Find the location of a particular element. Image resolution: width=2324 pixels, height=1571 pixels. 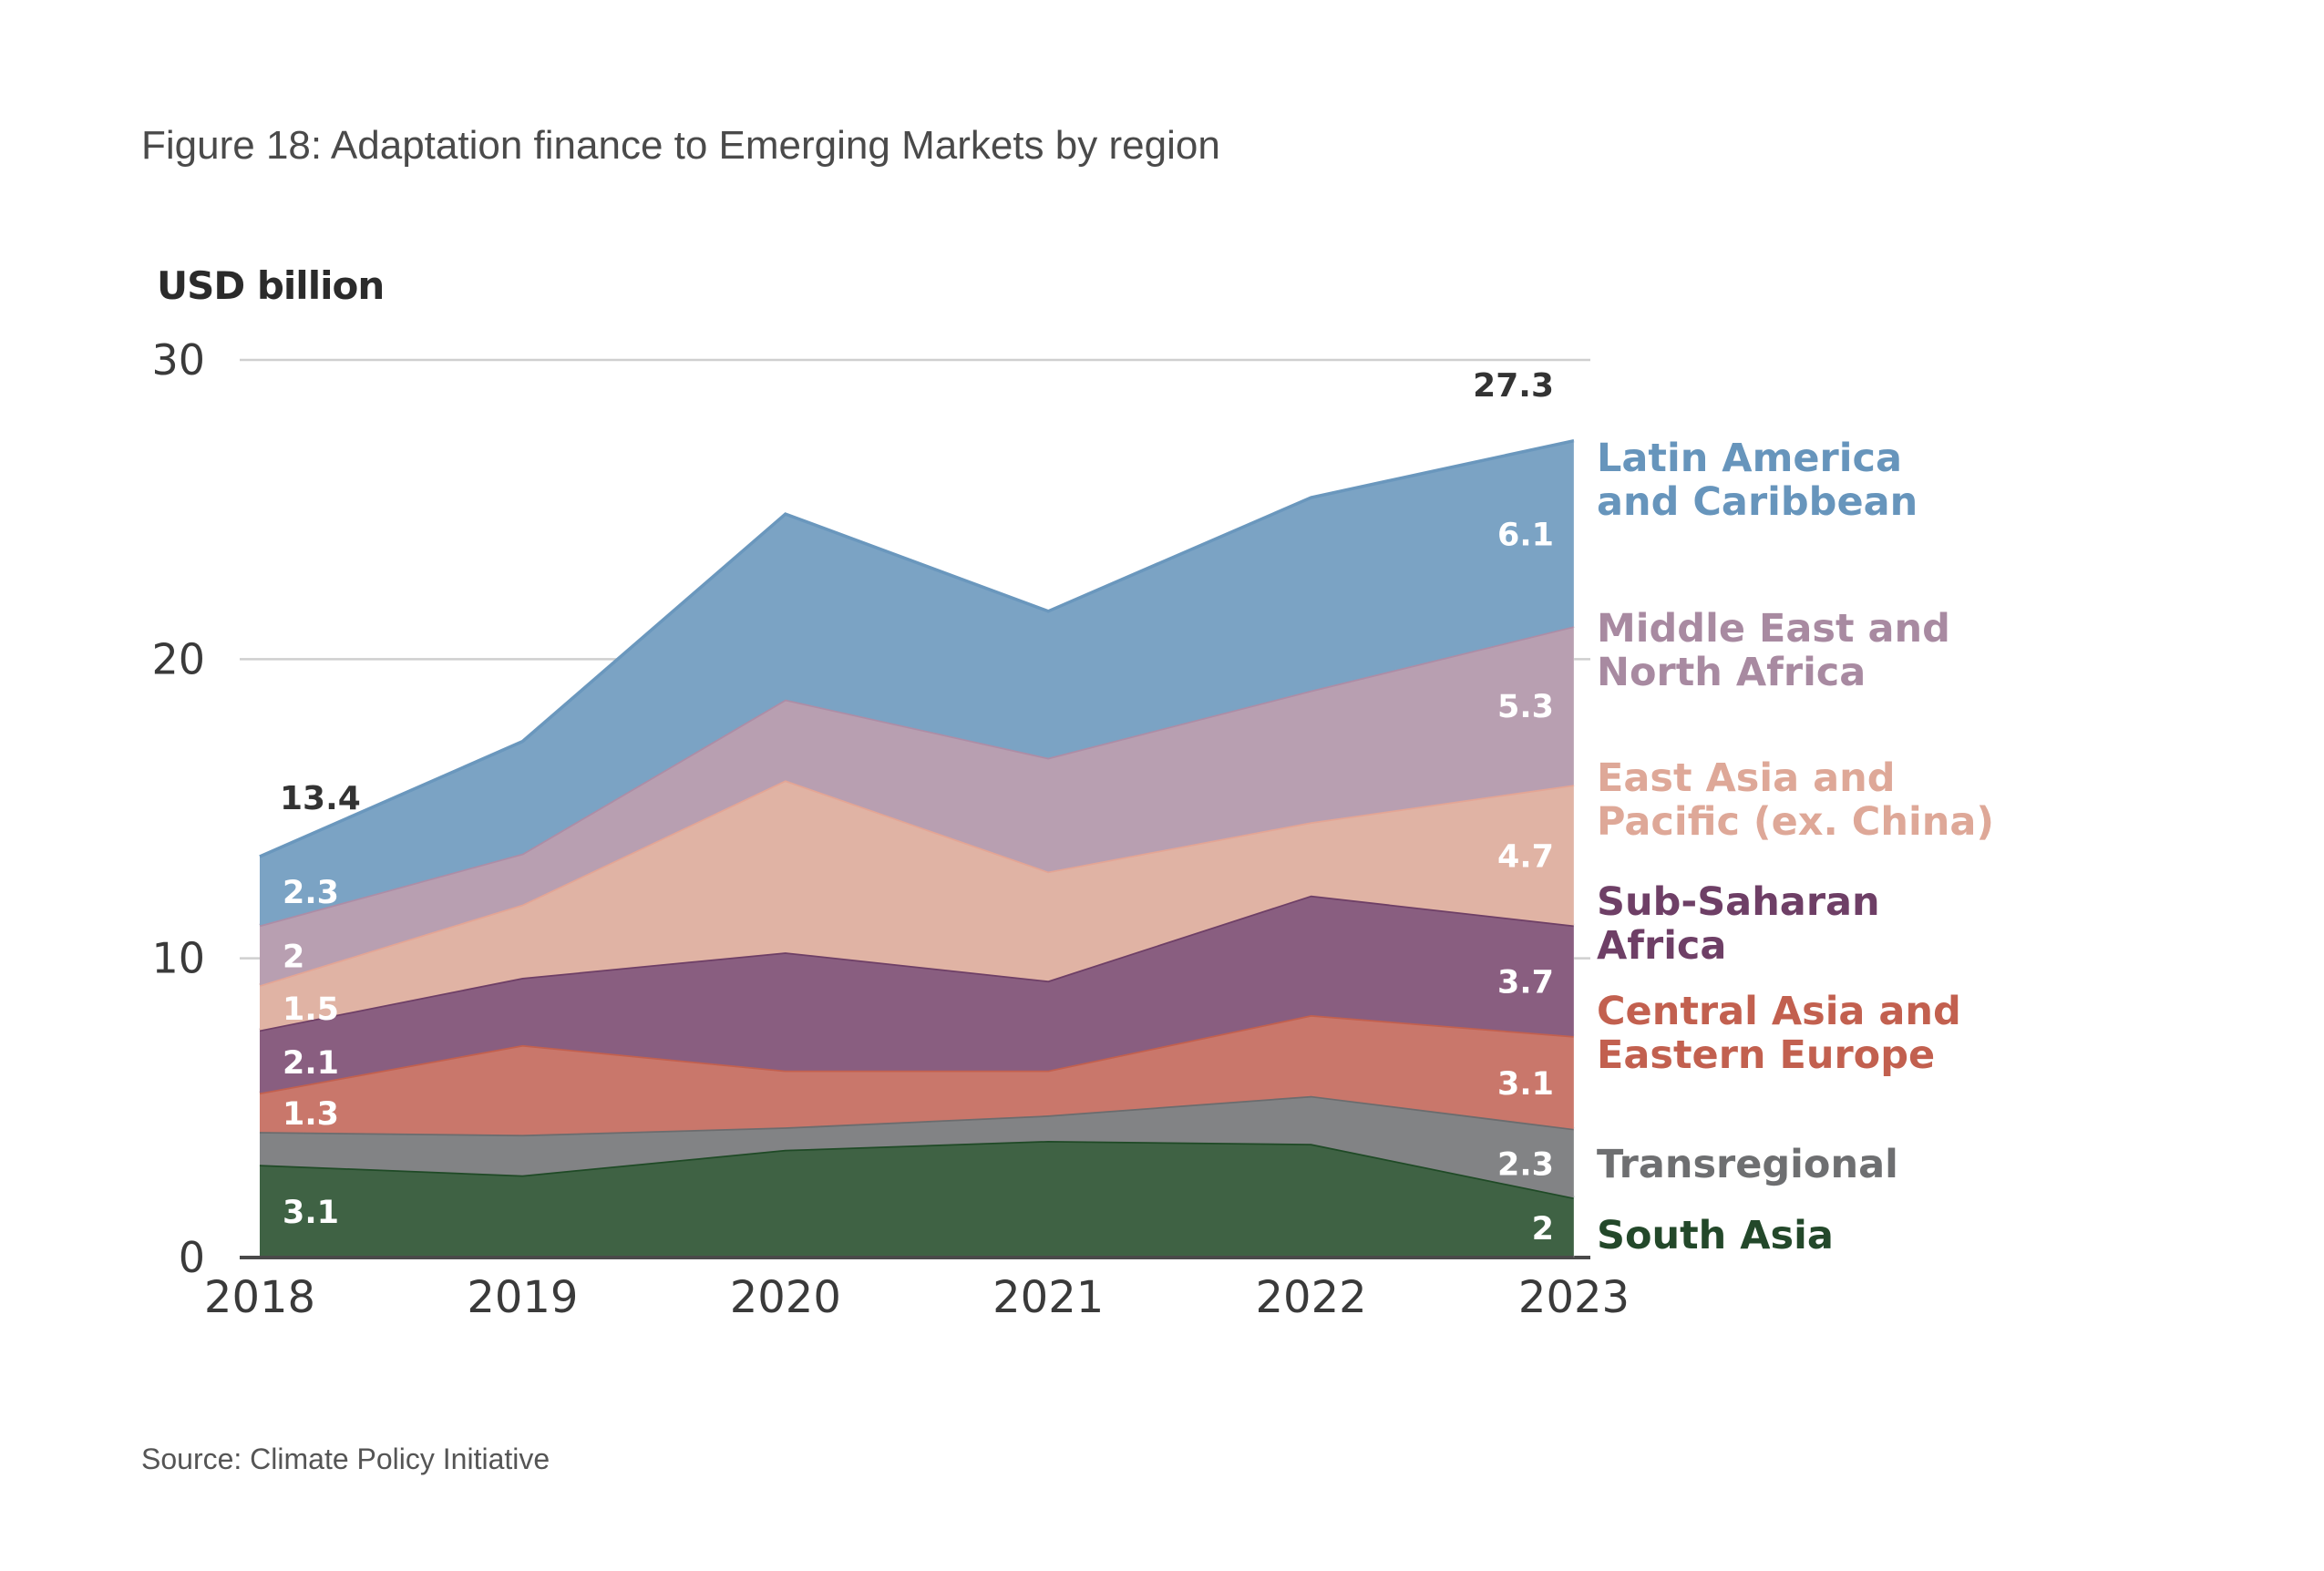

total-label-first: 13.4 is located at coordinates (320, 798).